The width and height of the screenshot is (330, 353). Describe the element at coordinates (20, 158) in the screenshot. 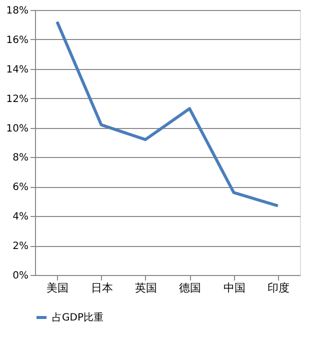

I see `y-tick-label: 8%` at that location.